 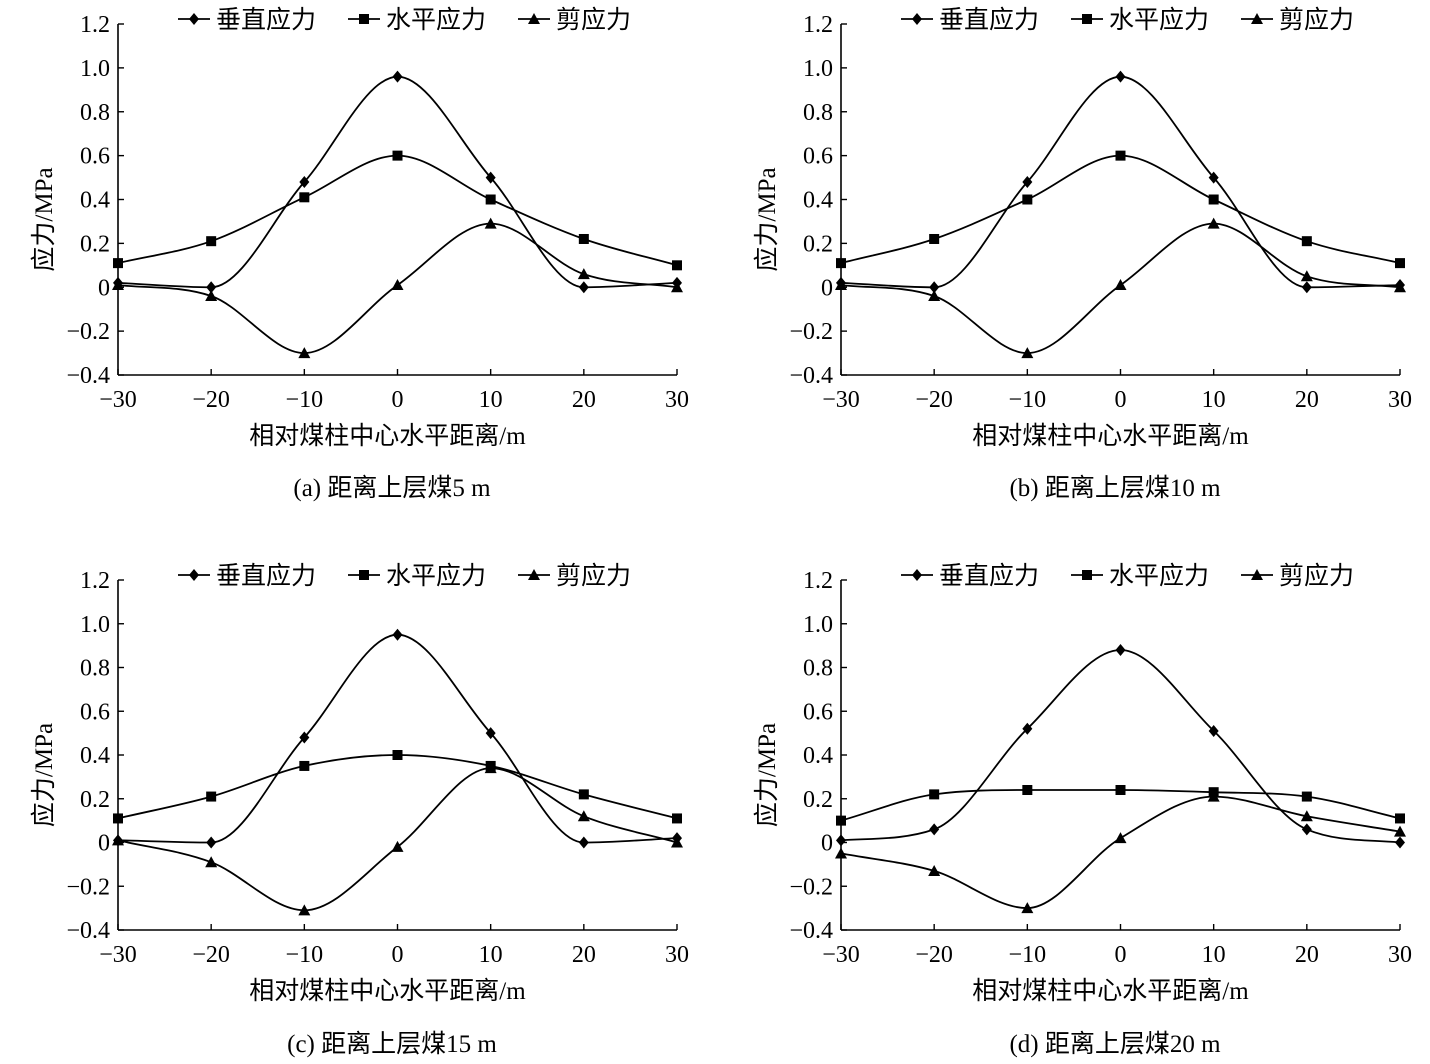 I want to click on y-tick-label: 0.4, so click(x=95, y=756).